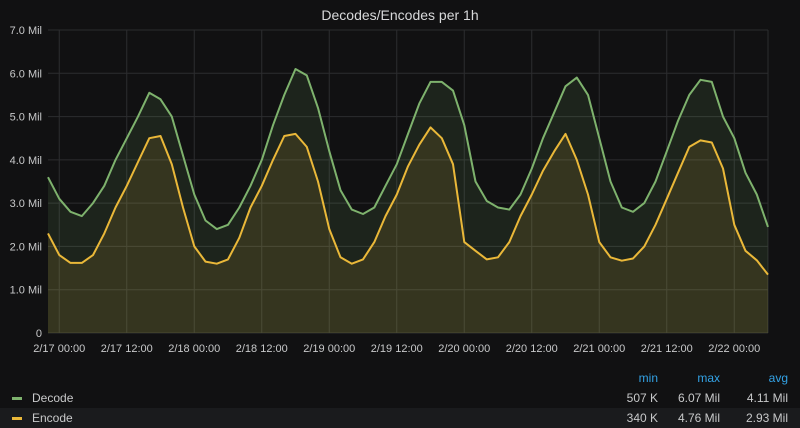 The width and height of the screenshot is (800, 428). Describe the element at coordinates (53, 398) in the screenshot. I see `legend-series-name: Decode` at that location.